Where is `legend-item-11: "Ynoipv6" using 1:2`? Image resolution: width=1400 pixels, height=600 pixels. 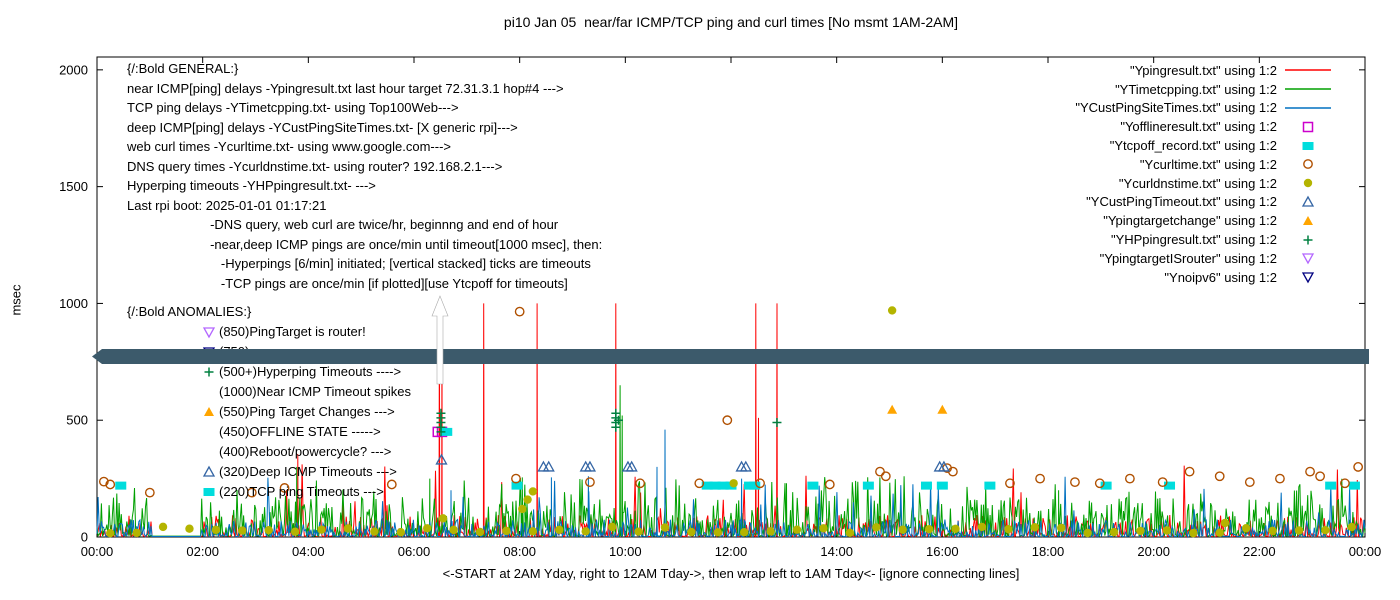 legend-item-11: "Ynoipv6" using 1:2 is located at coordinates (1204, 277).